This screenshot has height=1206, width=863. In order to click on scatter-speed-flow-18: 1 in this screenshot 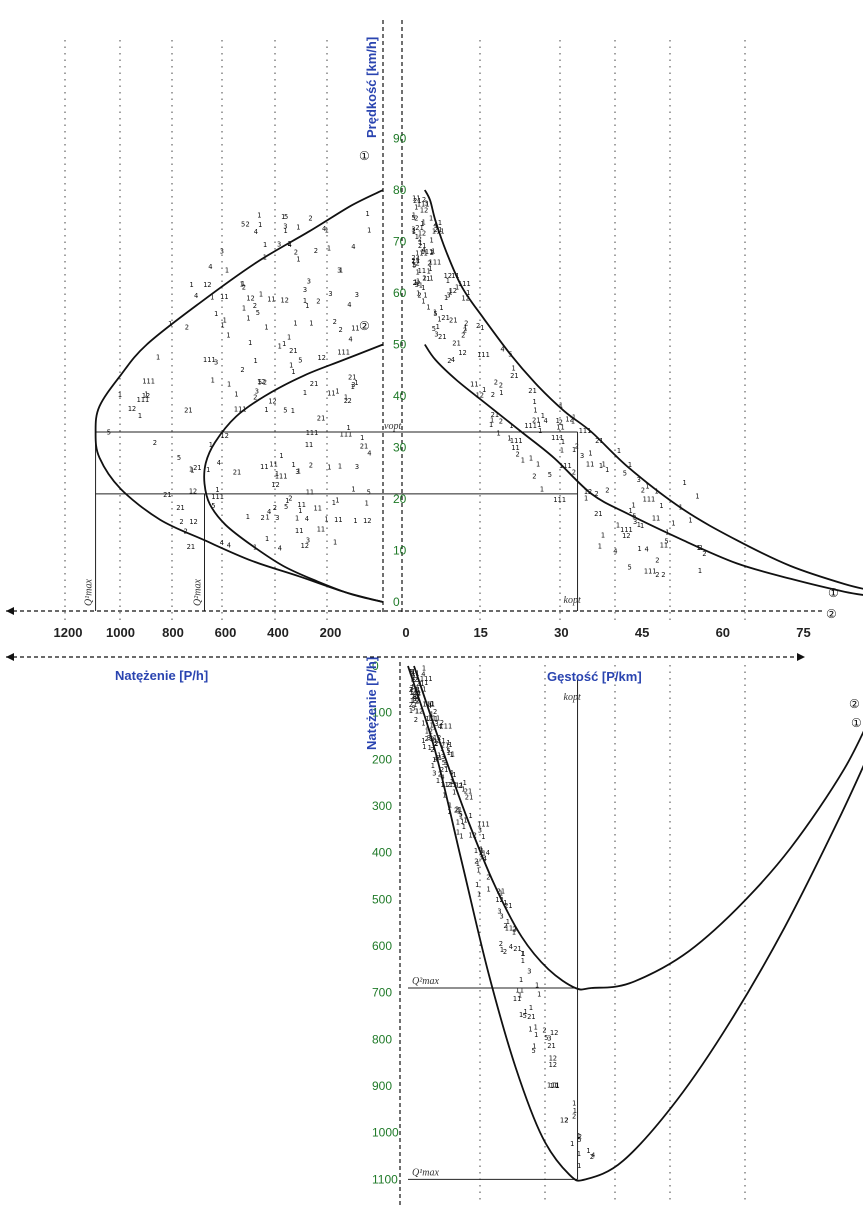, I will do `click(346, 398)`.